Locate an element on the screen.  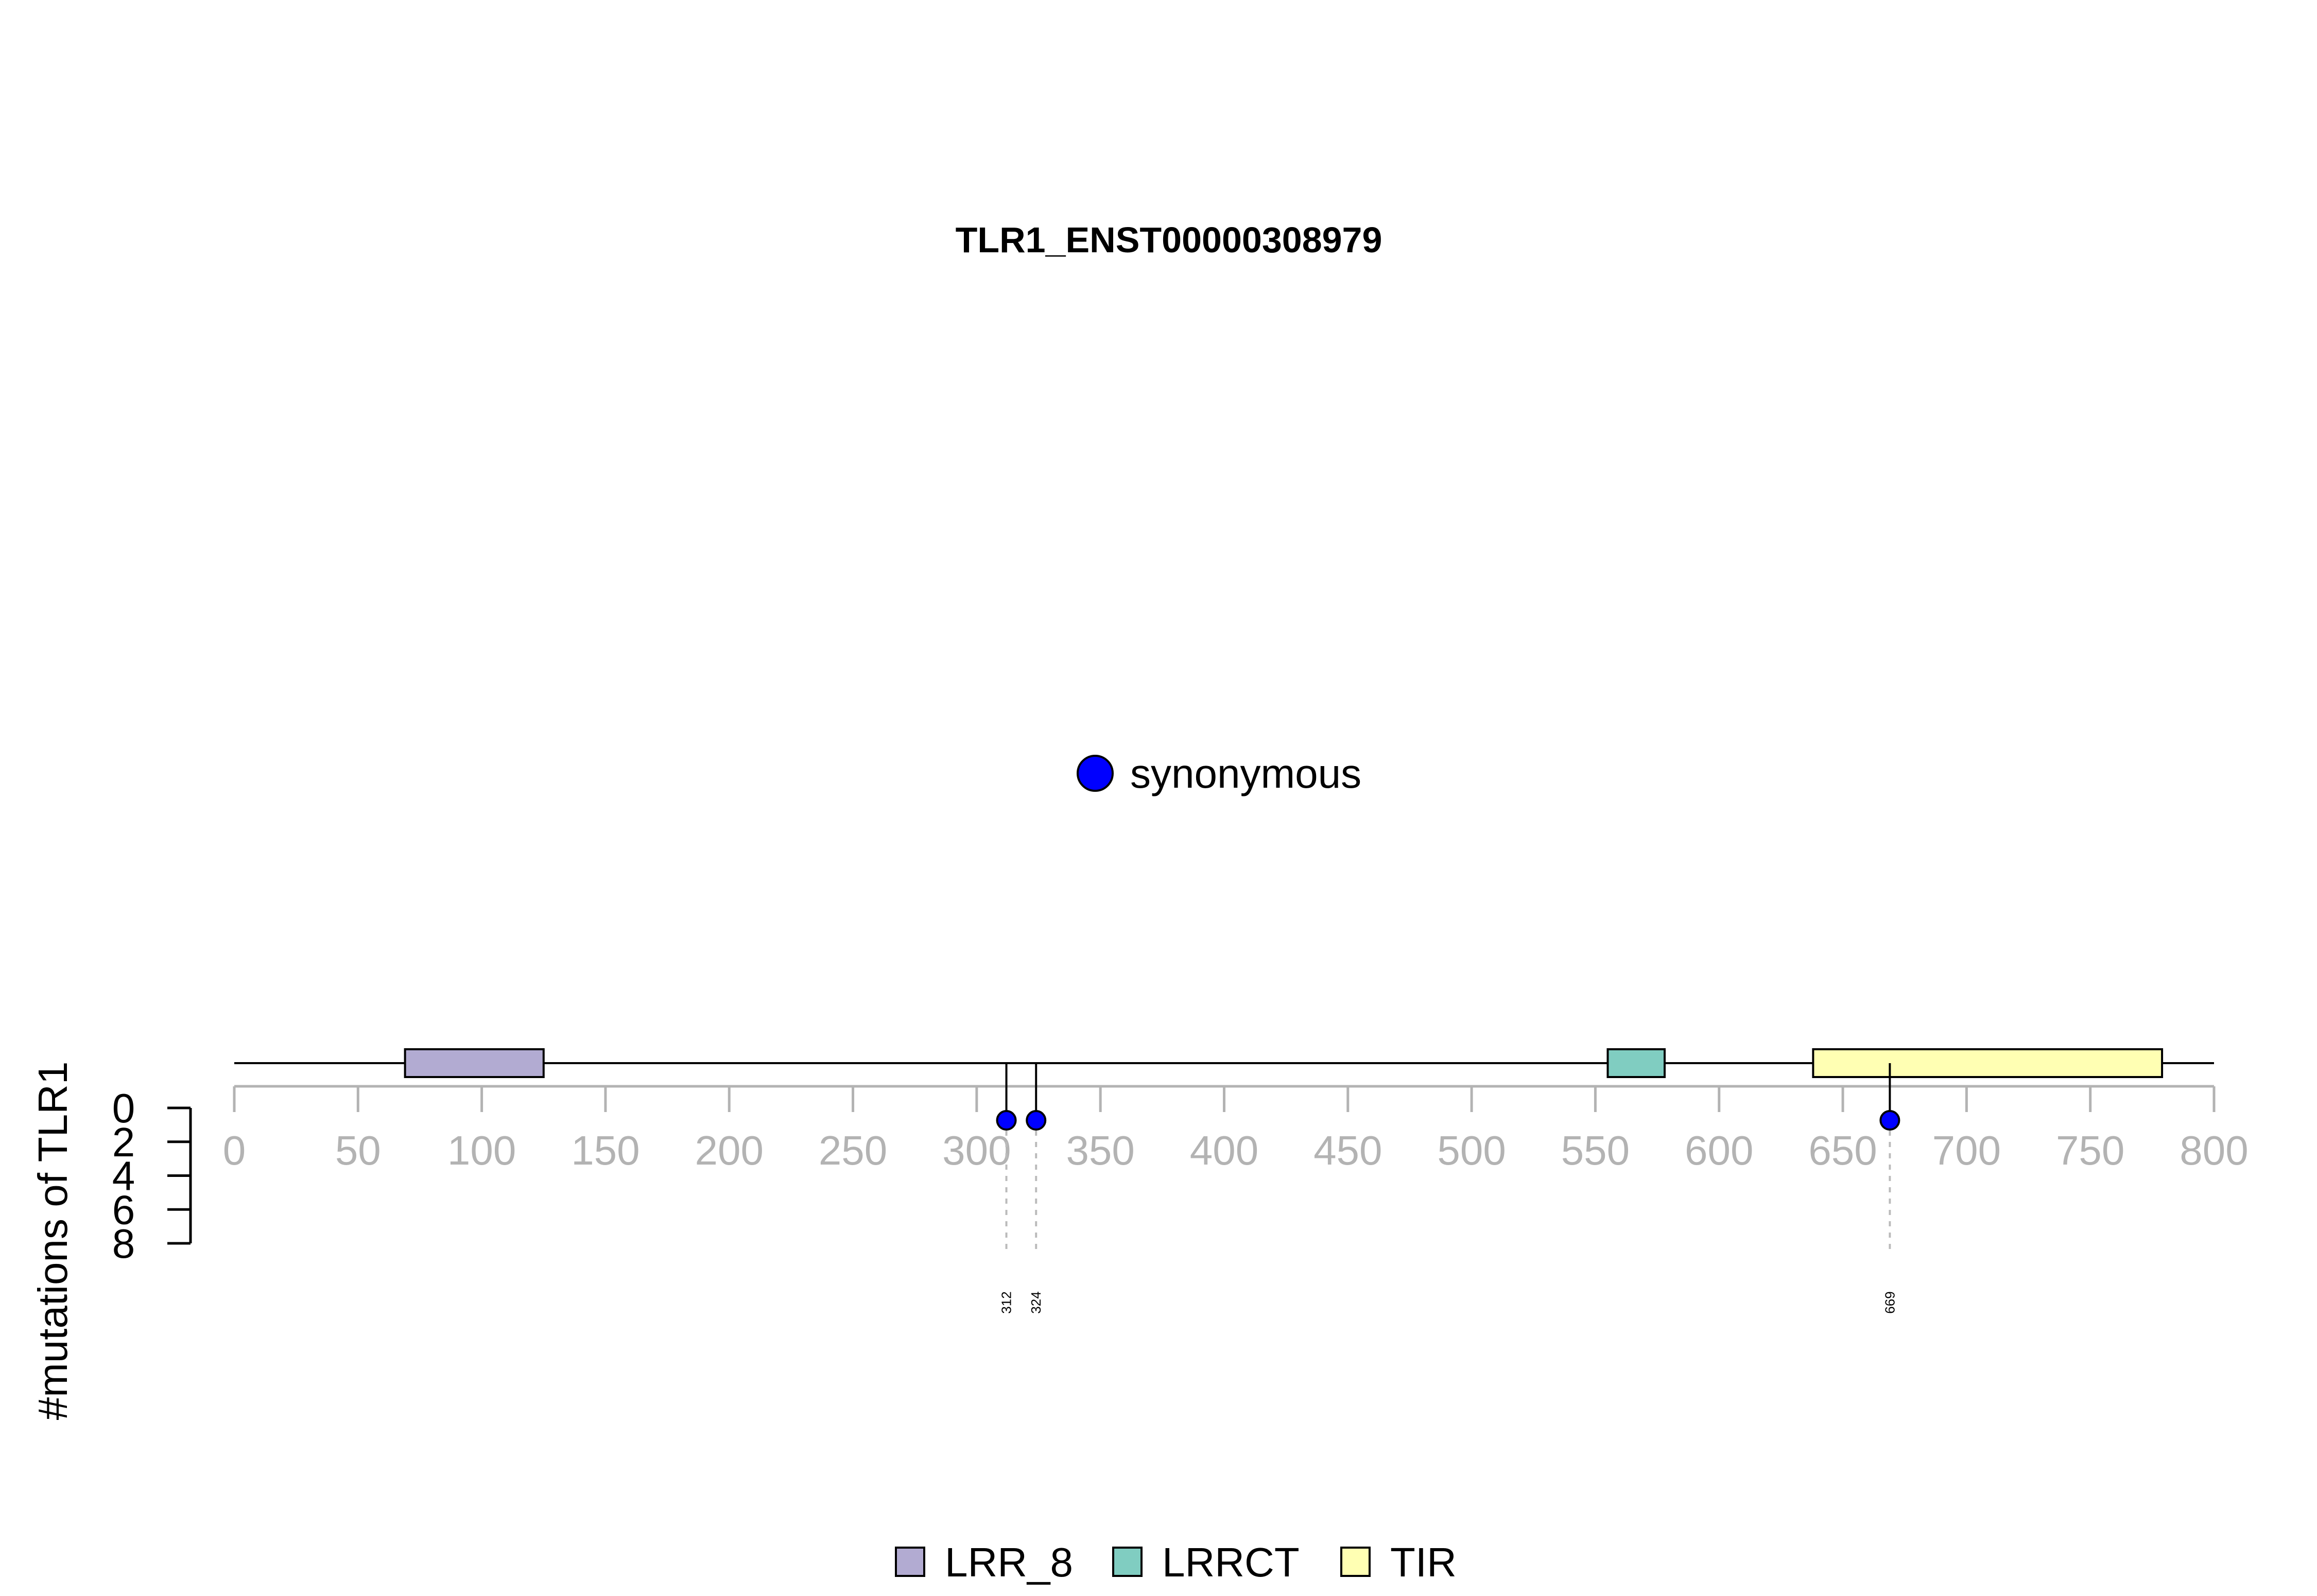
x-tick-label-0: 0 is located at coordinates (234, 1150).